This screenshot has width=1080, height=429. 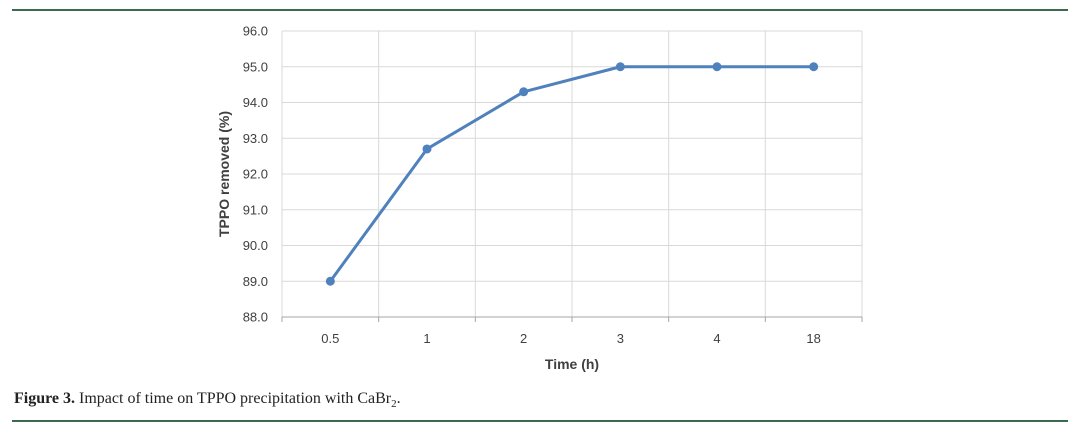 What do you see at coordinates (523, 338) in the screenshot?
I see `x-tick-label: 2` at bounding box center [523, 338].